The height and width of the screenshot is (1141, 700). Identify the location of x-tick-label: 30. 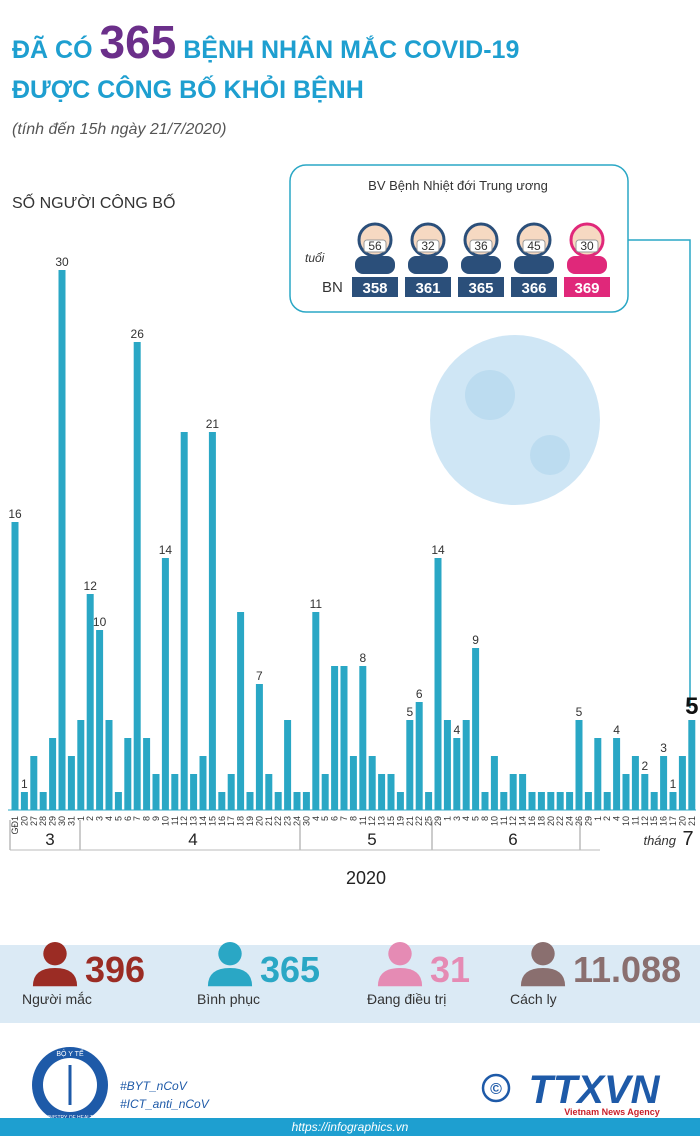
(62, 821).